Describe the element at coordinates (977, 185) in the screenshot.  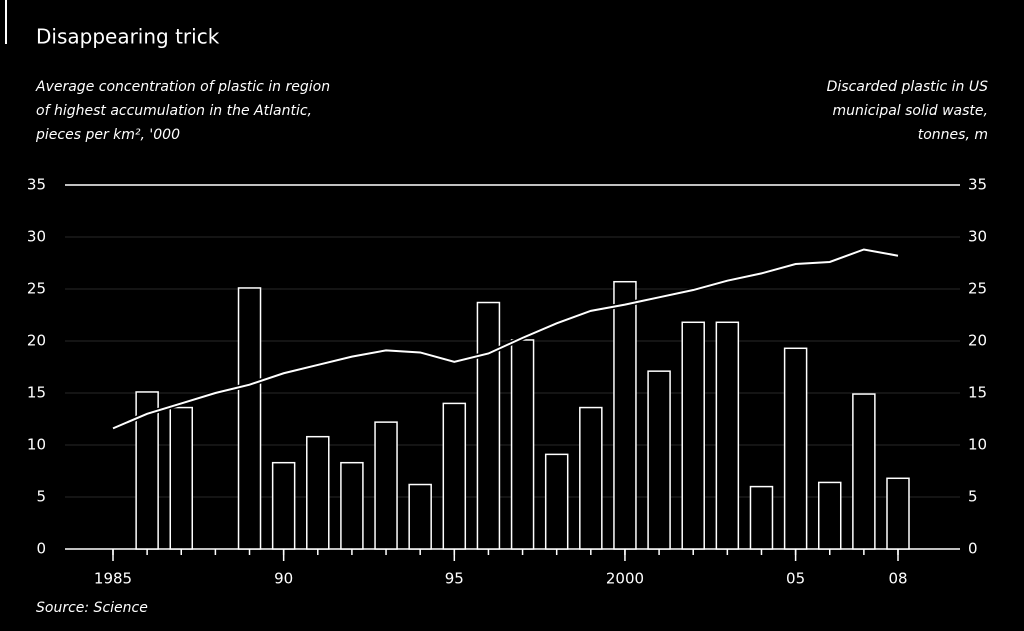
I see `y2-tick-label: 35` at that location.